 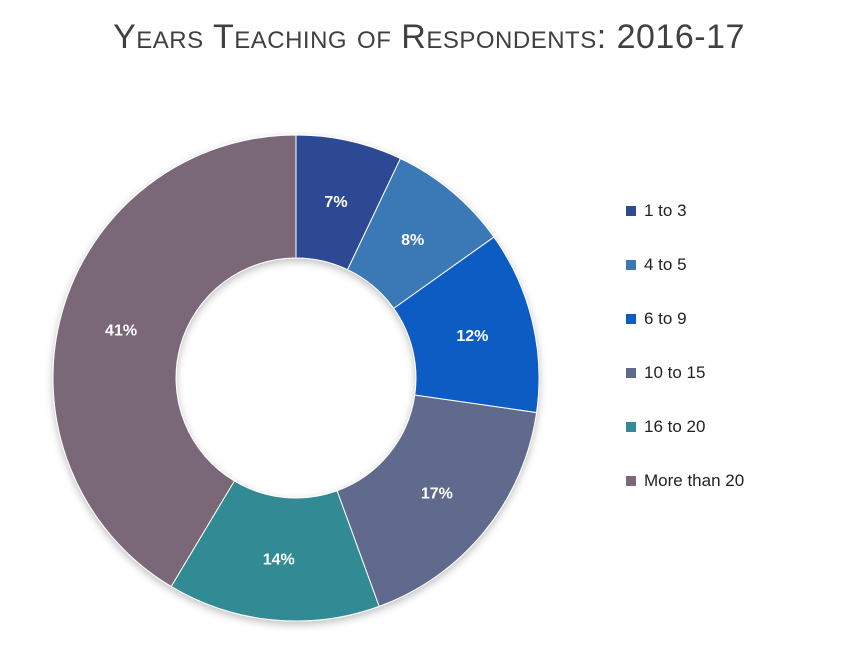 I want to click on slice-label-5: 41%, so click(x=121, y=331).